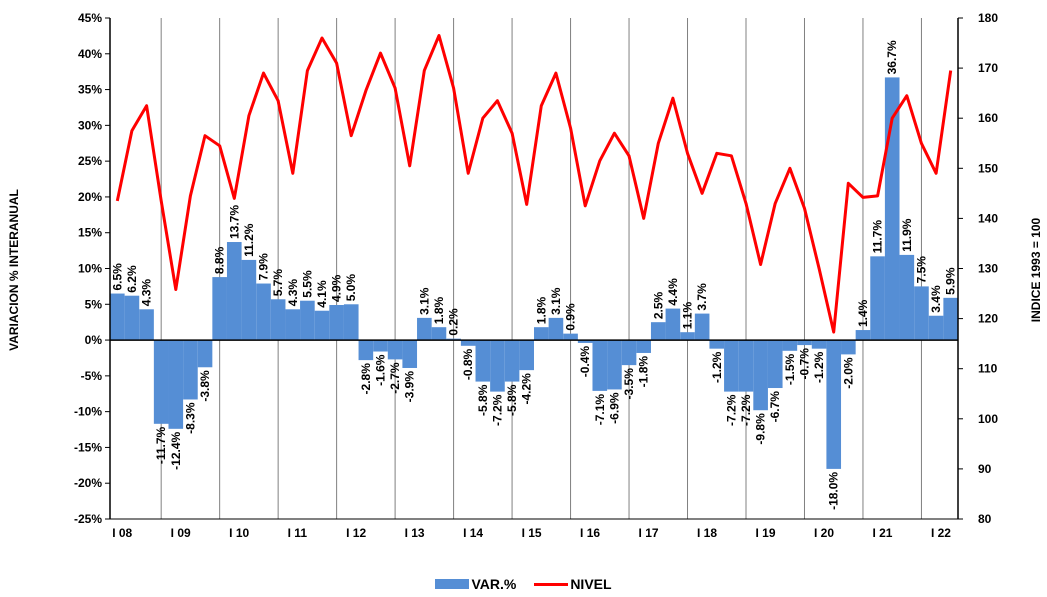  I want to click on bar-label: -3.5%, so click(629, 384).